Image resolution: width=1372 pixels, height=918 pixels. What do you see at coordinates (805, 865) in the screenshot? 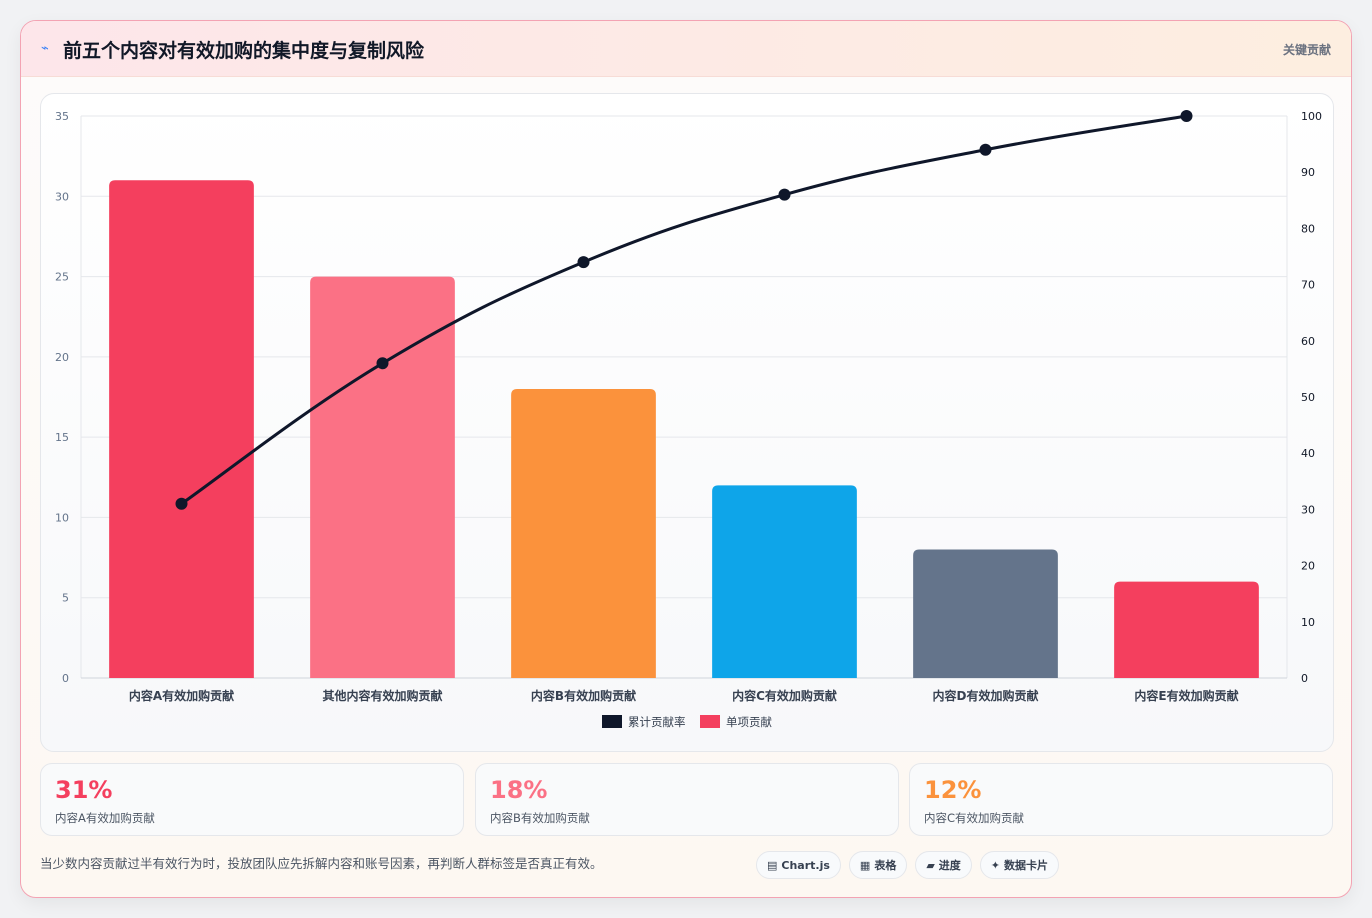
I see `chip-label: Chart.js` at bounding box center [805, 865].